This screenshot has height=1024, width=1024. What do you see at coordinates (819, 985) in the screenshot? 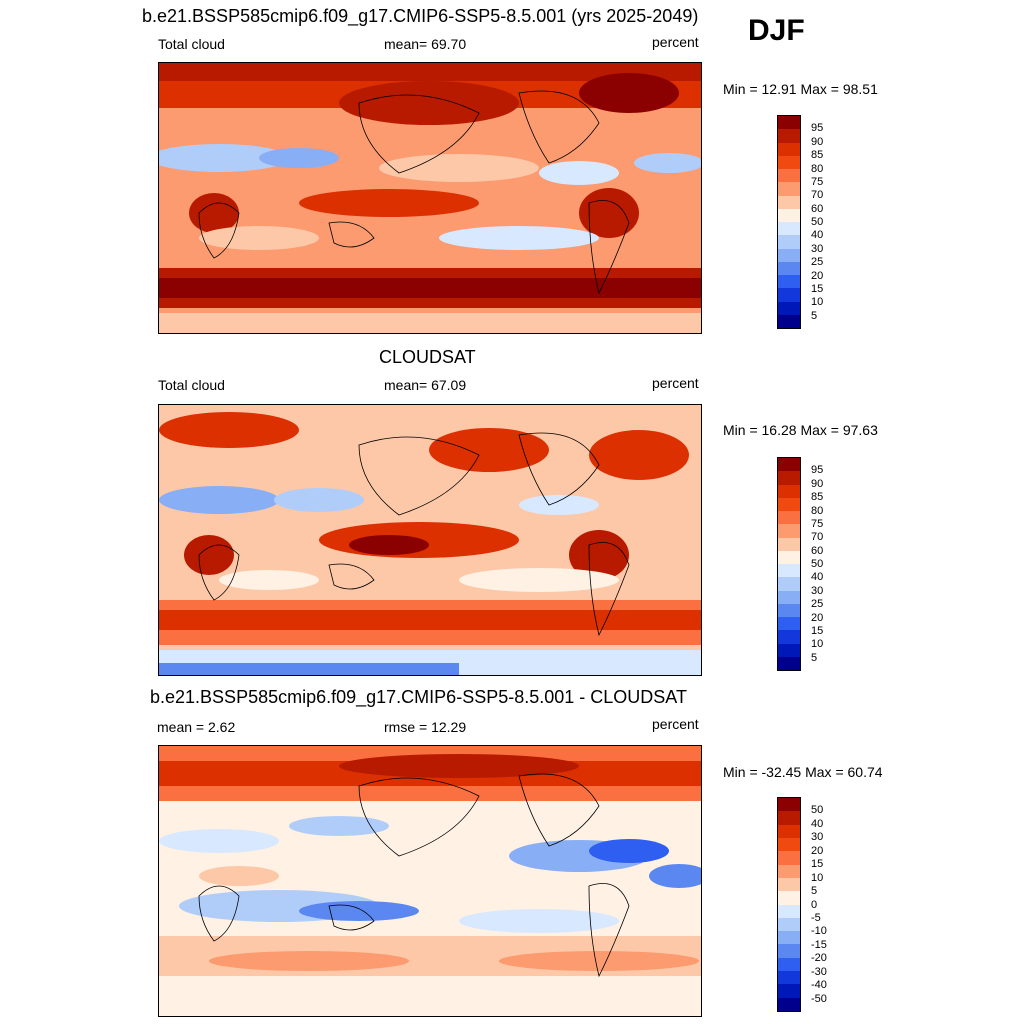
I see `colorbar-level-label: -40` at bounding box center [819, 985].